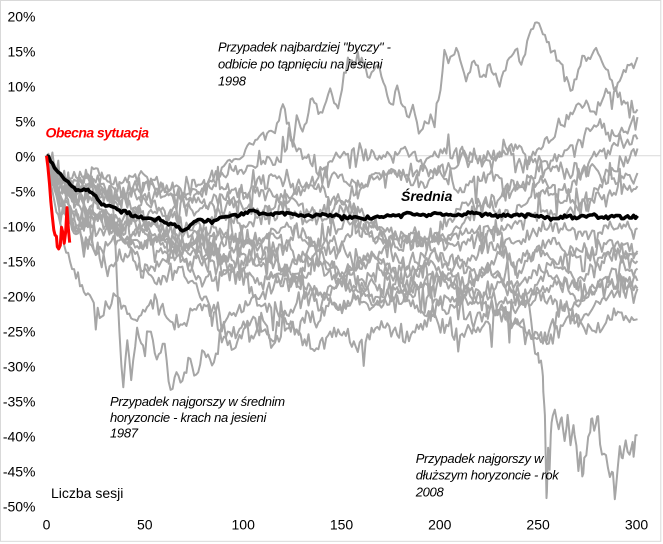  I want to click on svg-text: 100, so click(244, 524).